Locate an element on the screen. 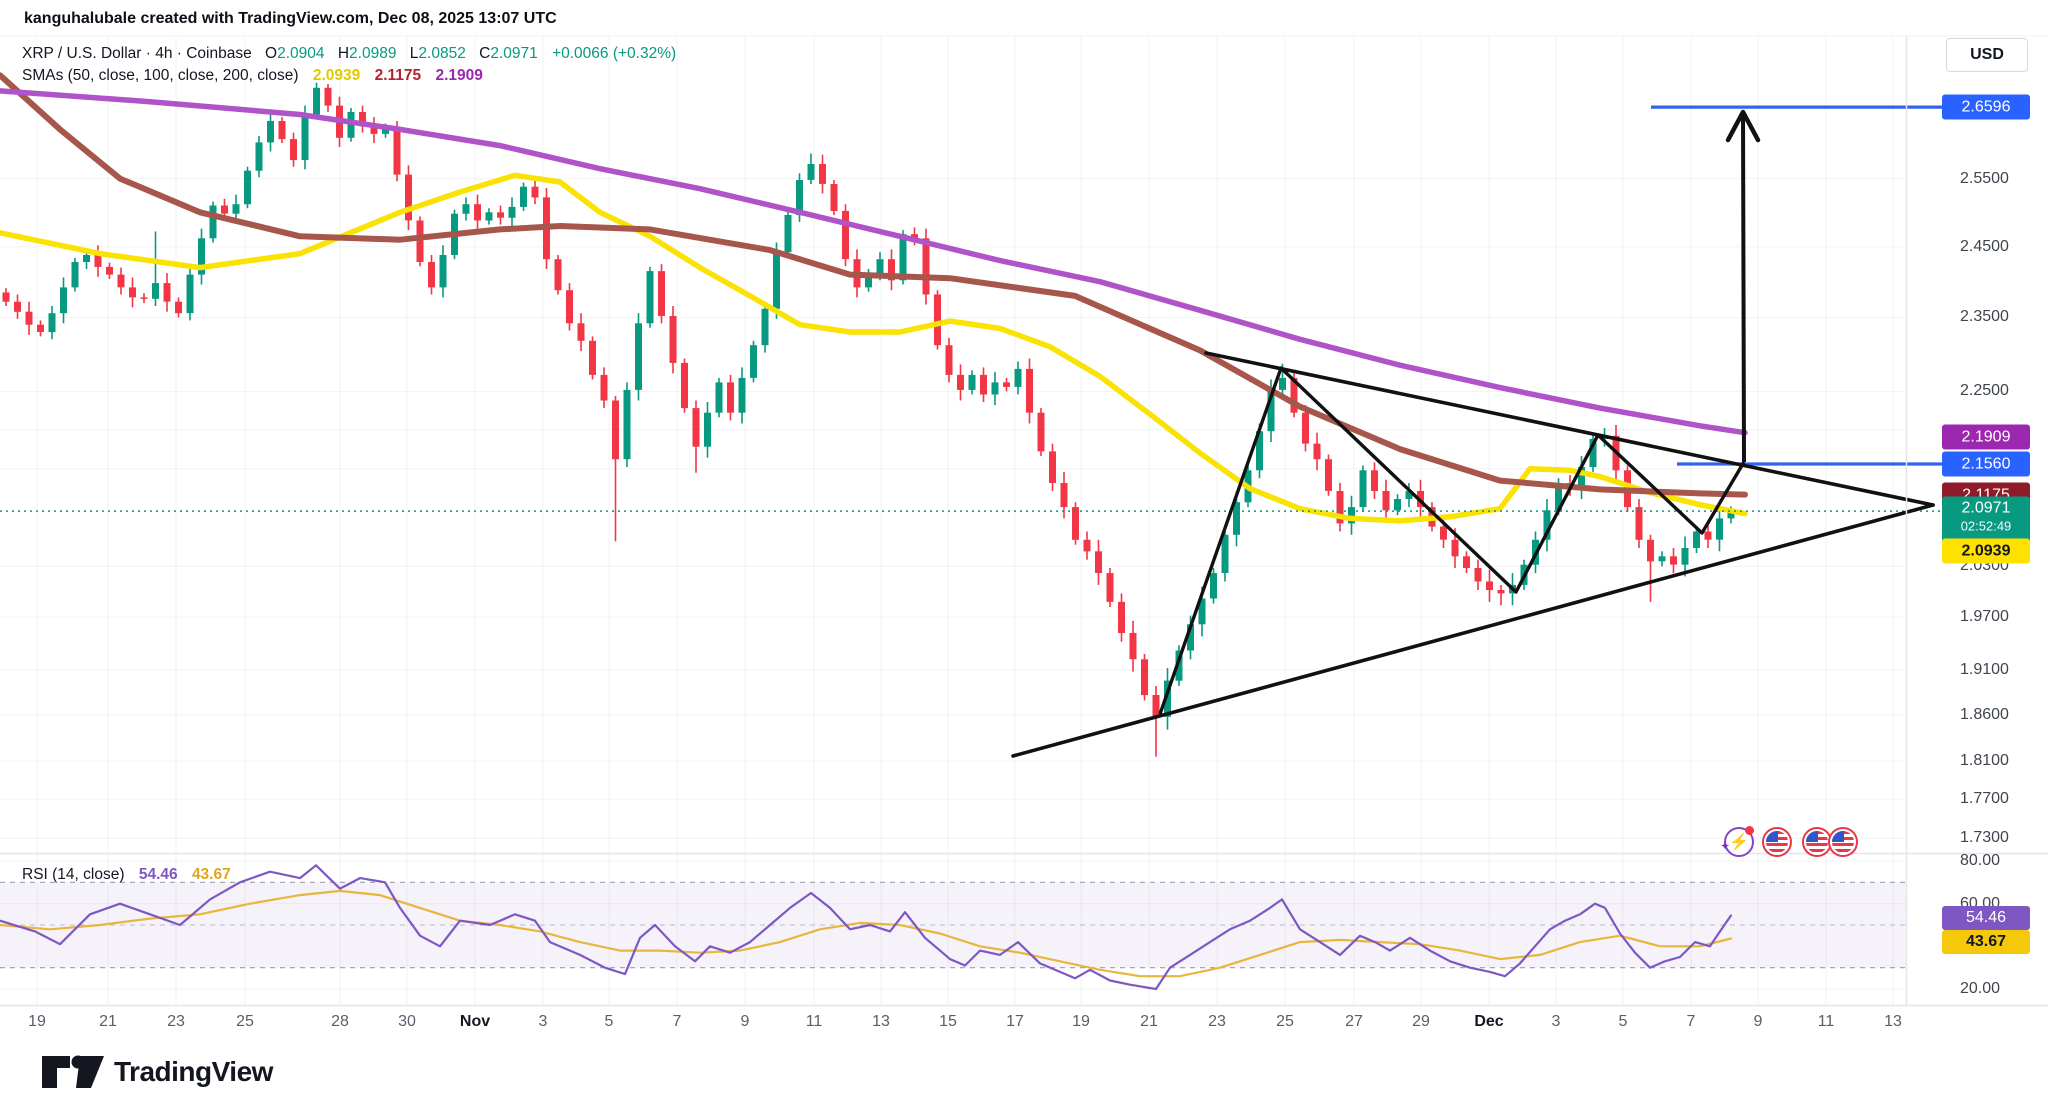 Image resolution: width=2048 pixels, height=1104 pixels. low-value: 2.0852 is located at coordinates (442, 53).